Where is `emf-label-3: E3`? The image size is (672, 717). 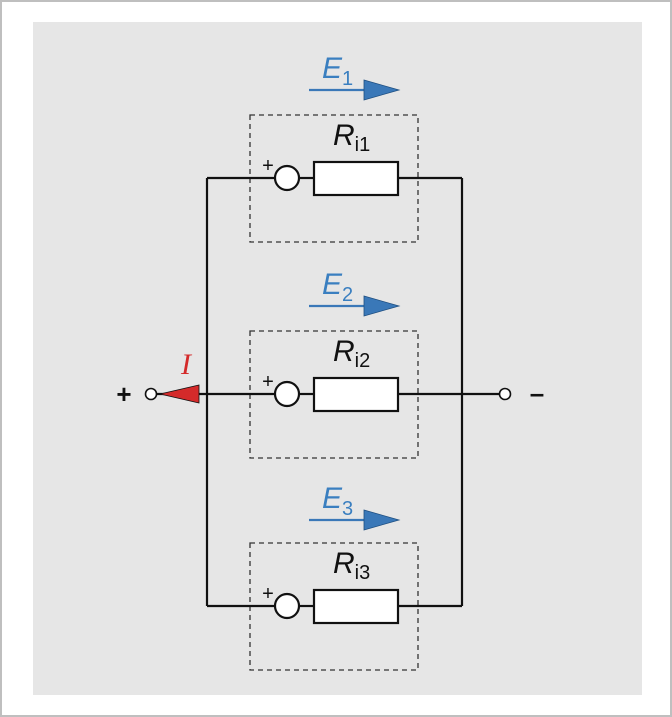
emf-label-3: E3 is located at coordinates (337, 501).